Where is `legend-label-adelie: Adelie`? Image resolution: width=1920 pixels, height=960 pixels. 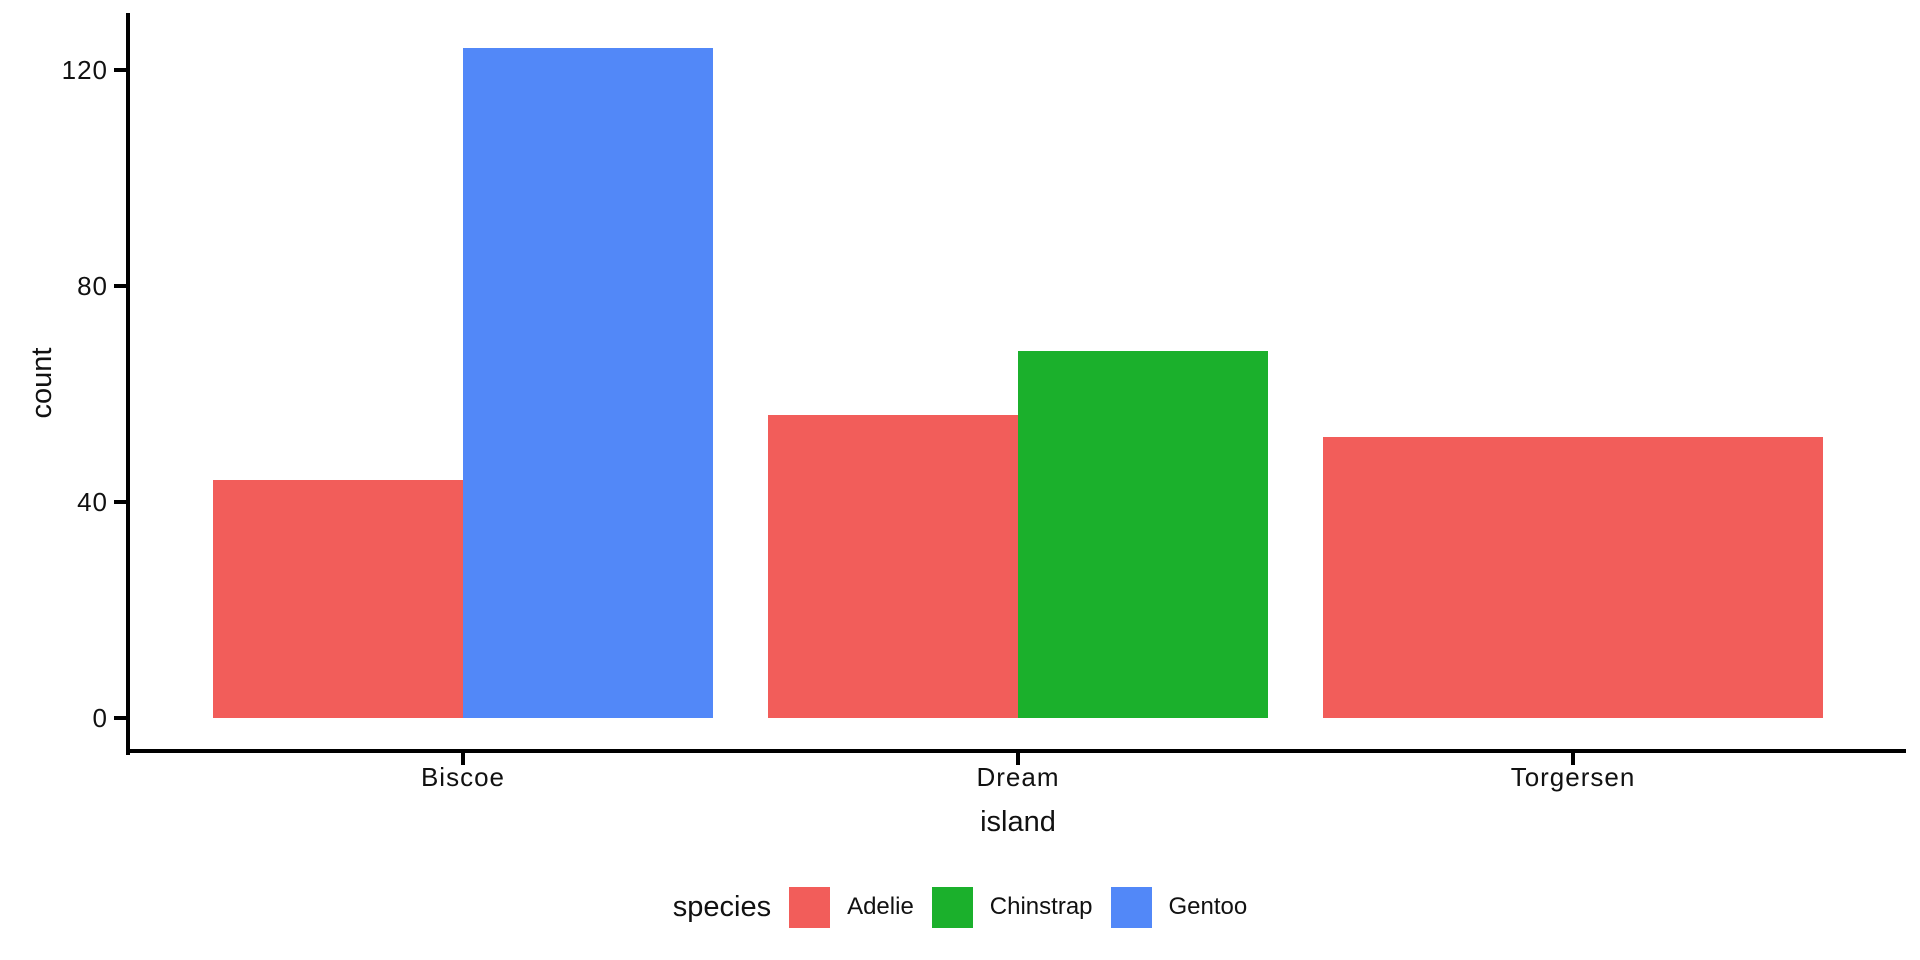
legend-label-adelie: Adelie is located at coordinates (880, 906).